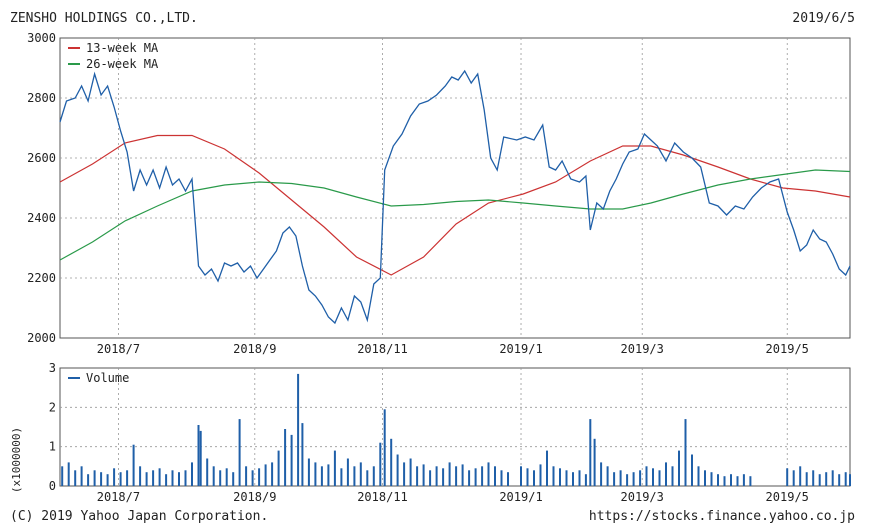 Image resolution: width=870 pixels, height=531 pixels. Describe the element at coordinates (107, 378) in the screenshot. I see `legend-label-volume: Volume` at that location.